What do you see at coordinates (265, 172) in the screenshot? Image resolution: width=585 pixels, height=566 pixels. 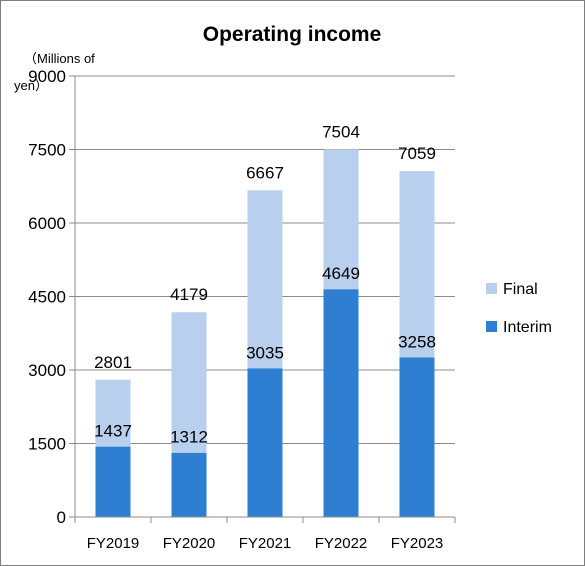 I see `data-label-total: 6667` at bounding box center [265, 172].